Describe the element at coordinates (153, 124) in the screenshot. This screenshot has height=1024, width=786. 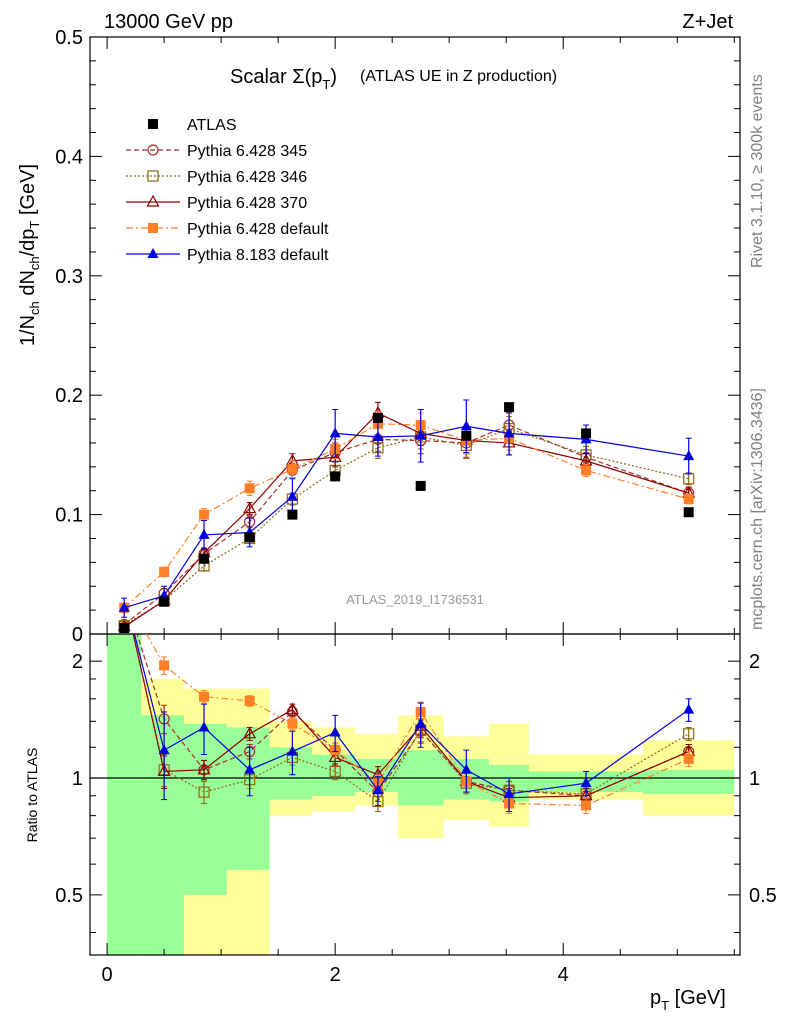
I see `legend-marker-atlas` at that location.